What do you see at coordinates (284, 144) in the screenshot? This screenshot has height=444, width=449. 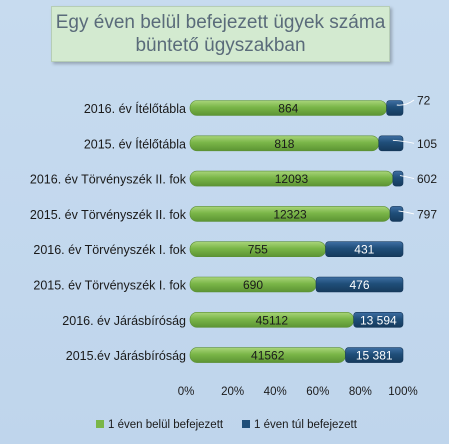 I see `data-label-within-year: 818` at bounding box center [284, 144].